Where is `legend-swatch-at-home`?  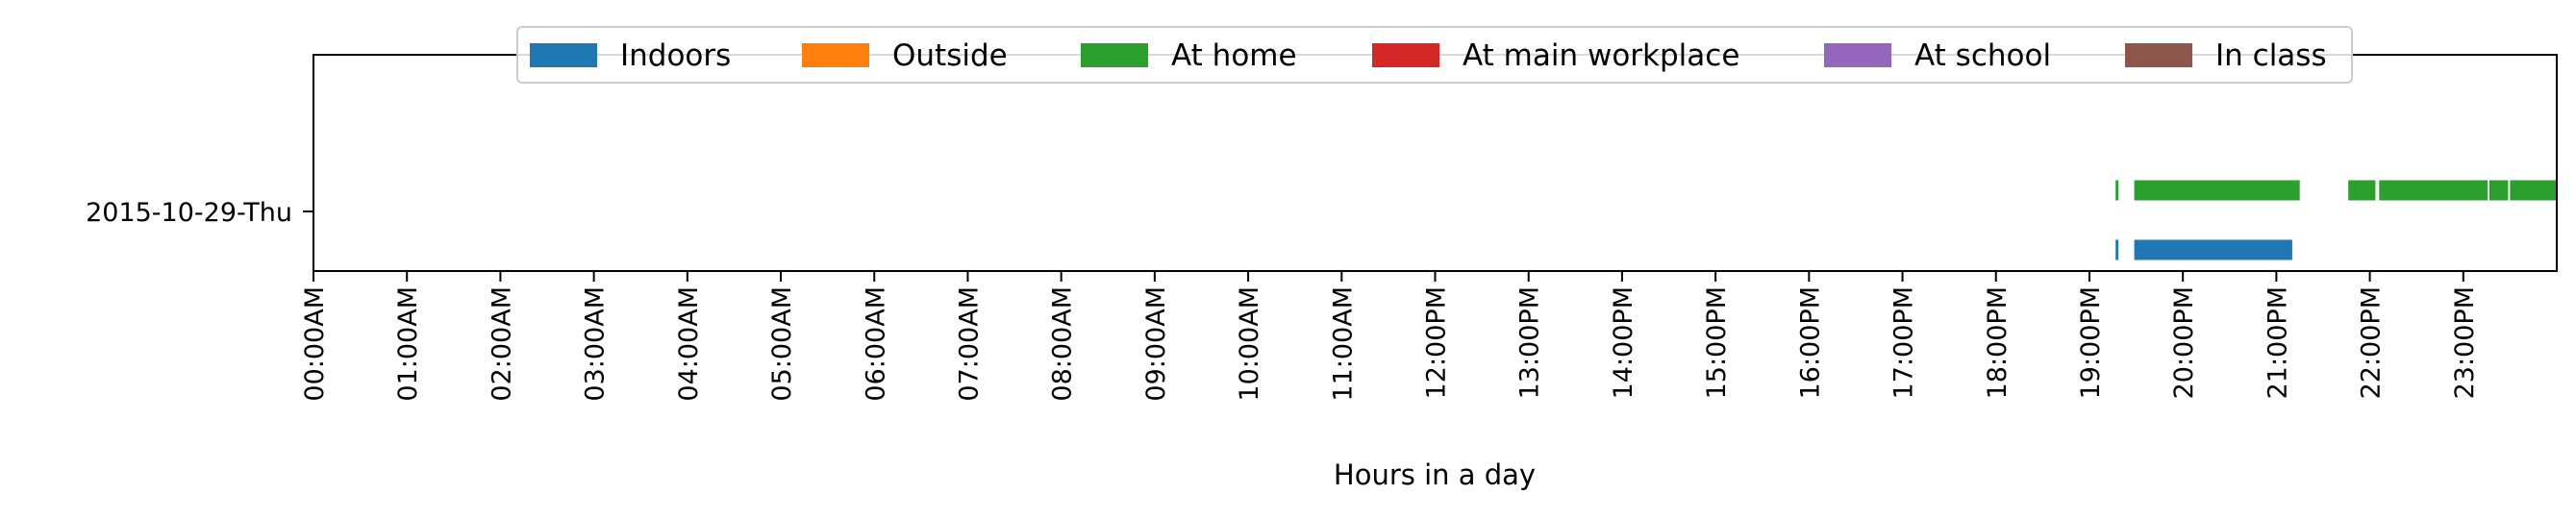
legend-swatch-at-home is located at coordinates (1114, 55).